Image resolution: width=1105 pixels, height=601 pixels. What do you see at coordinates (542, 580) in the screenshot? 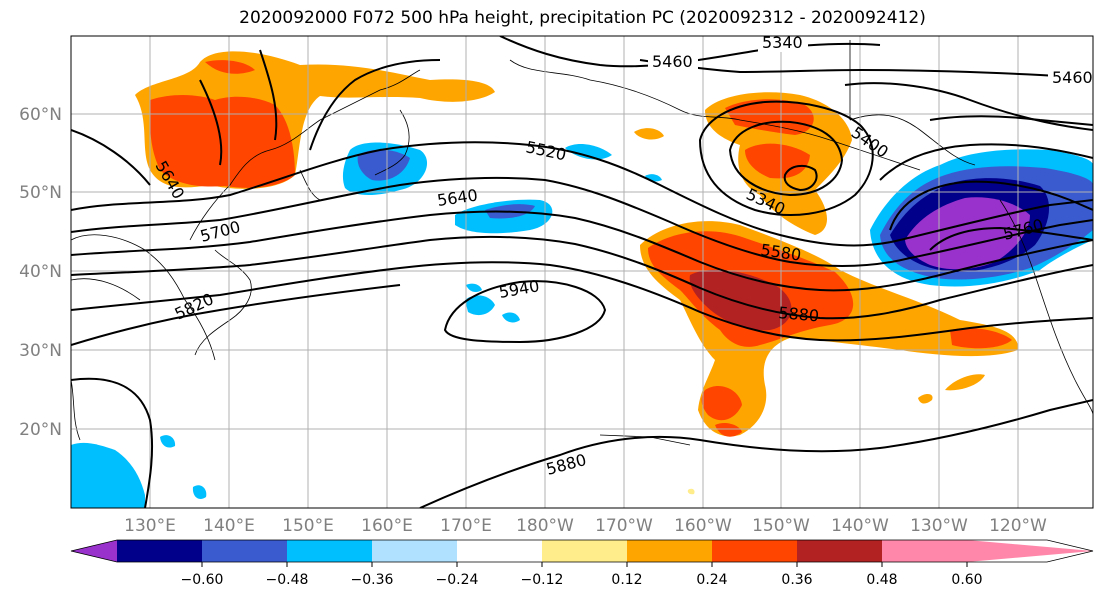
I see `colorbar-tick-label: −0.12` at bounding box center [542, 580].